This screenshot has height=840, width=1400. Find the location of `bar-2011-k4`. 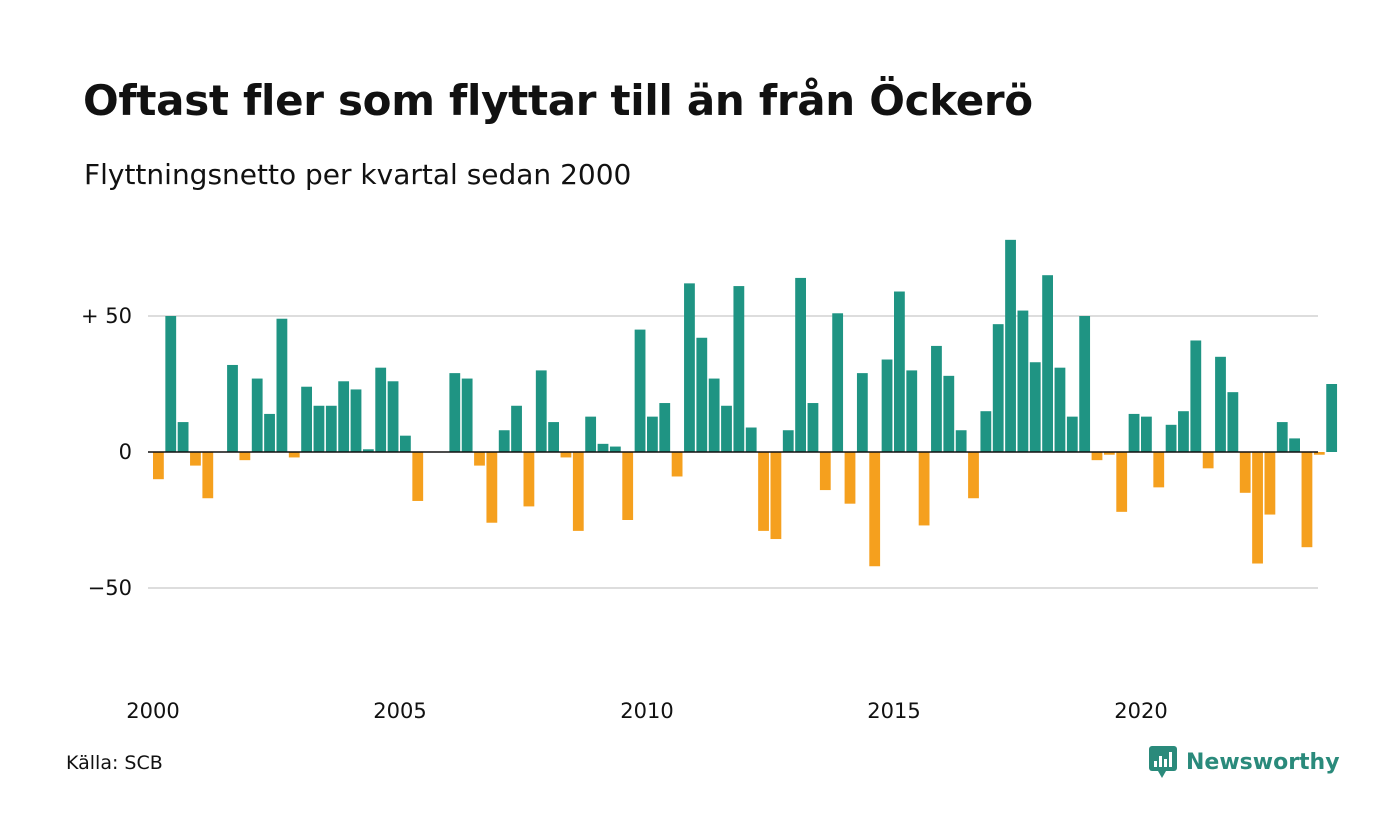

bar-2011-k4 is located at coordinates (739, 369).